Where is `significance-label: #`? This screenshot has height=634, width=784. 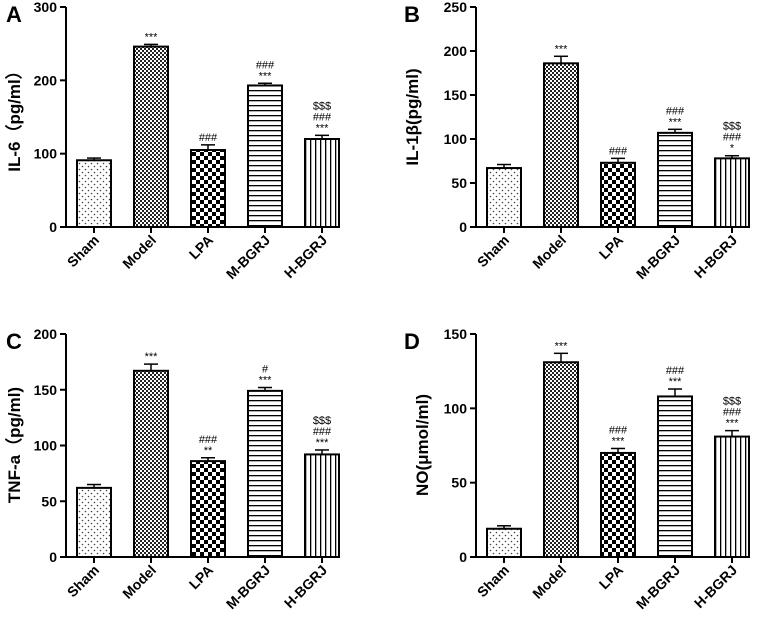 significance-label: # is located at coordinates (265, 370).